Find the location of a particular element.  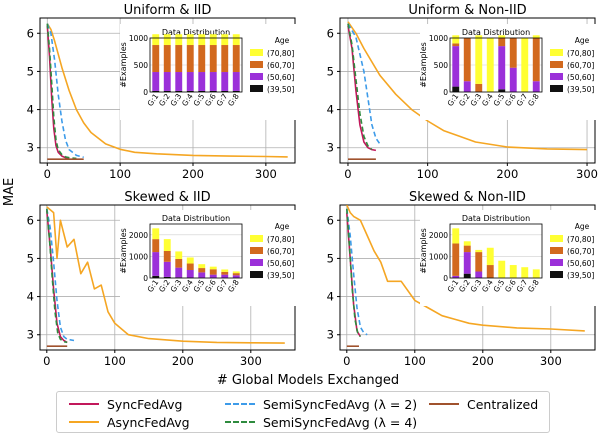

inset-frame is located at coordinates (196, 251).